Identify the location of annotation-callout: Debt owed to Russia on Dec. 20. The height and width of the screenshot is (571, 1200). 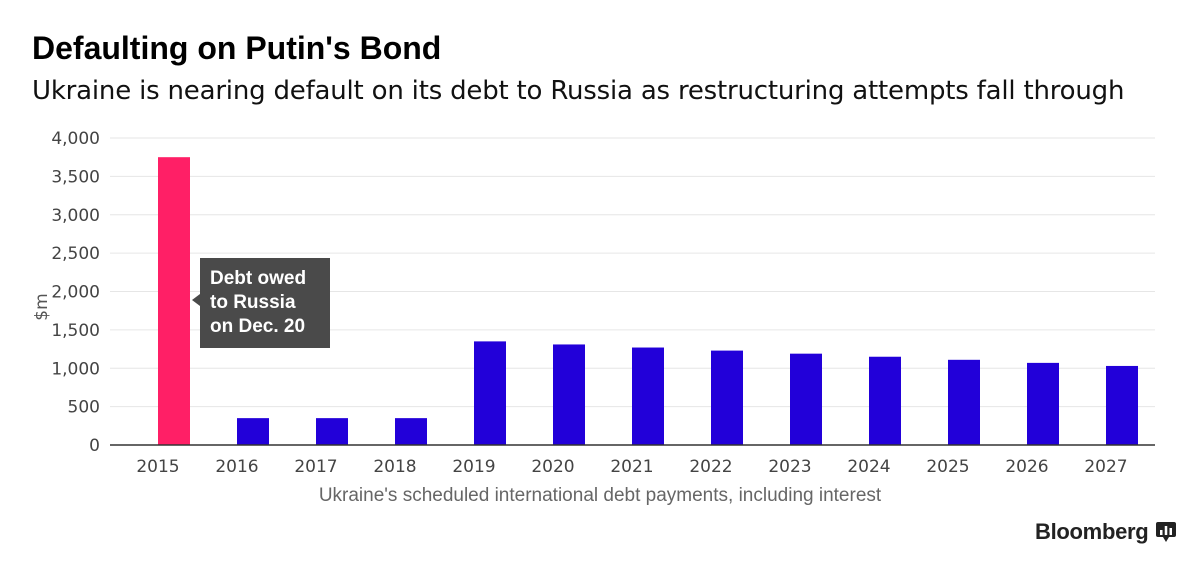
(261, 303).